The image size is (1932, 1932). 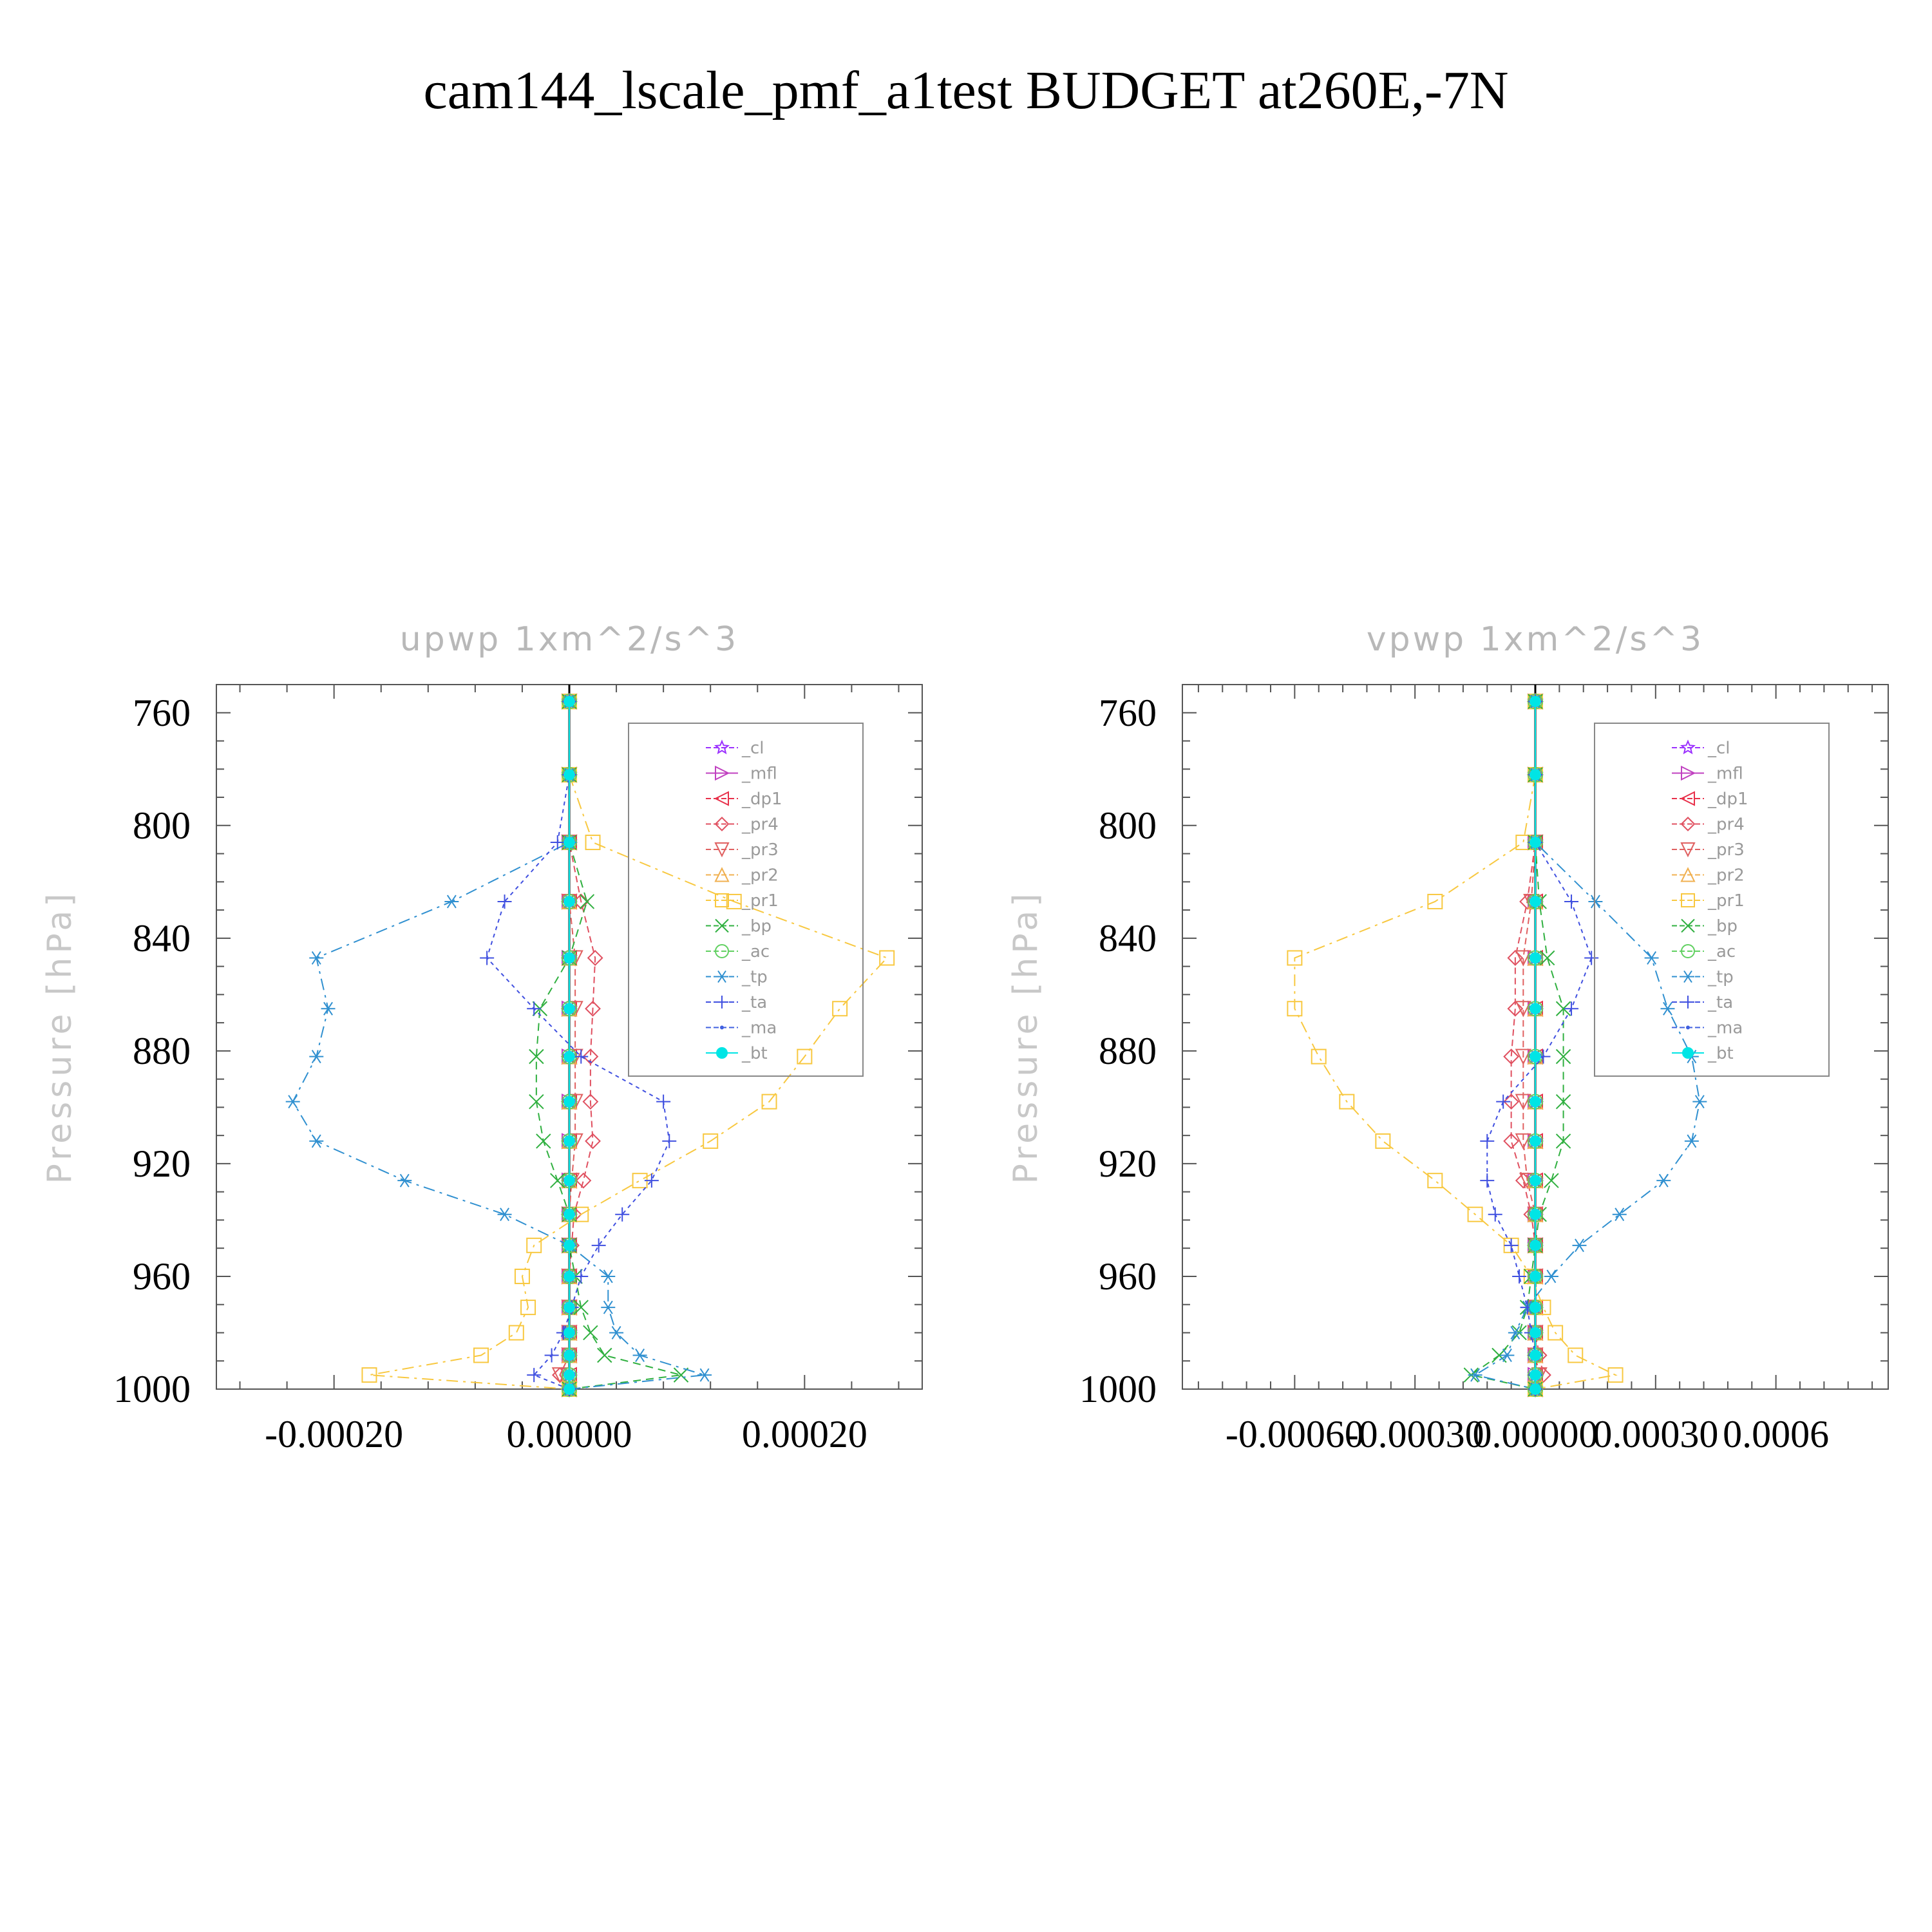 I want to click on series-tp, so click(x=1587, y=1045).